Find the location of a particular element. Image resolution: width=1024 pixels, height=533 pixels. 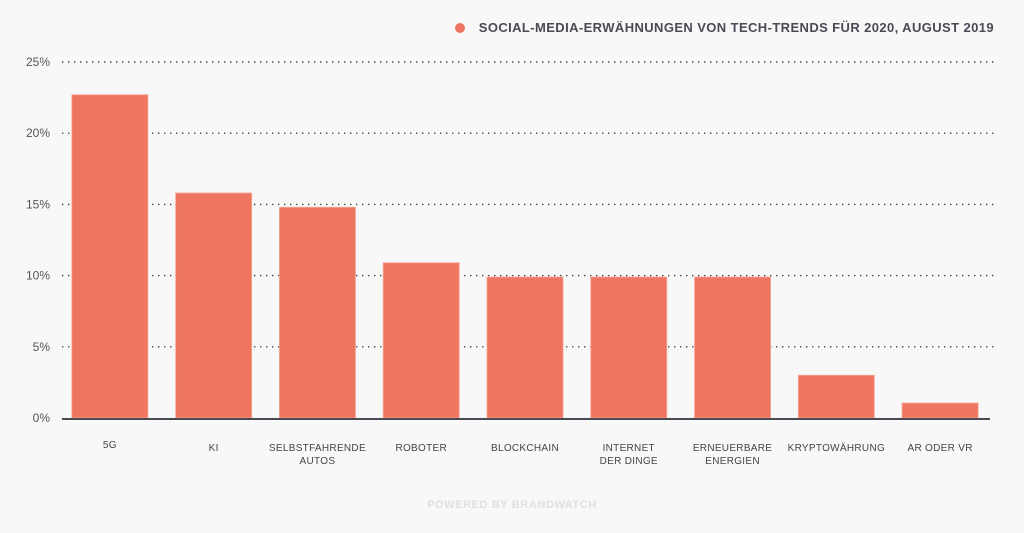

x-tick-label: ROBOTER is located at coordinates (421, 448).